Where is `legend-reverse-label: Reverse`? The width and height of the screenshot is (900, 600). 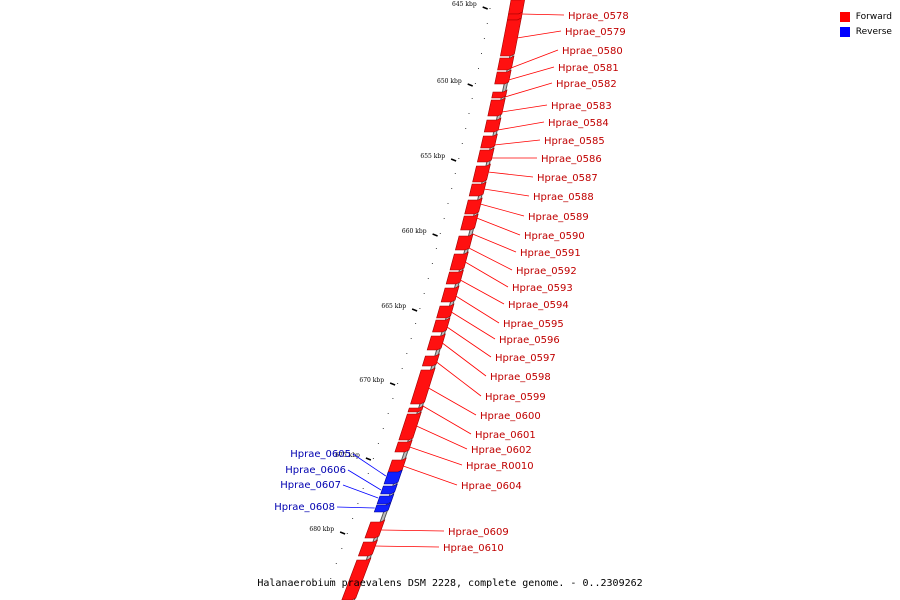 legend-reverse-label: Reverse is located at coordinates (873, 31).